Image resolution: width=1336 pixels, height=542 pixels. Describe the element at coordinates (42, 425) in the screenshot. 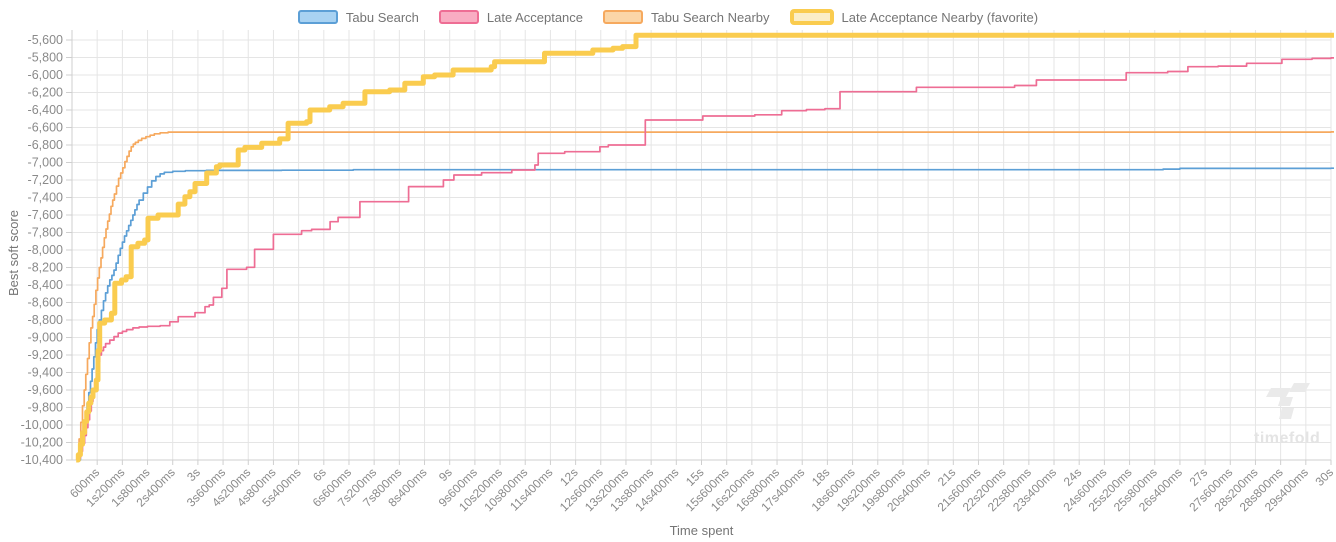

I see `y-tick-label: -10,000` at that location.